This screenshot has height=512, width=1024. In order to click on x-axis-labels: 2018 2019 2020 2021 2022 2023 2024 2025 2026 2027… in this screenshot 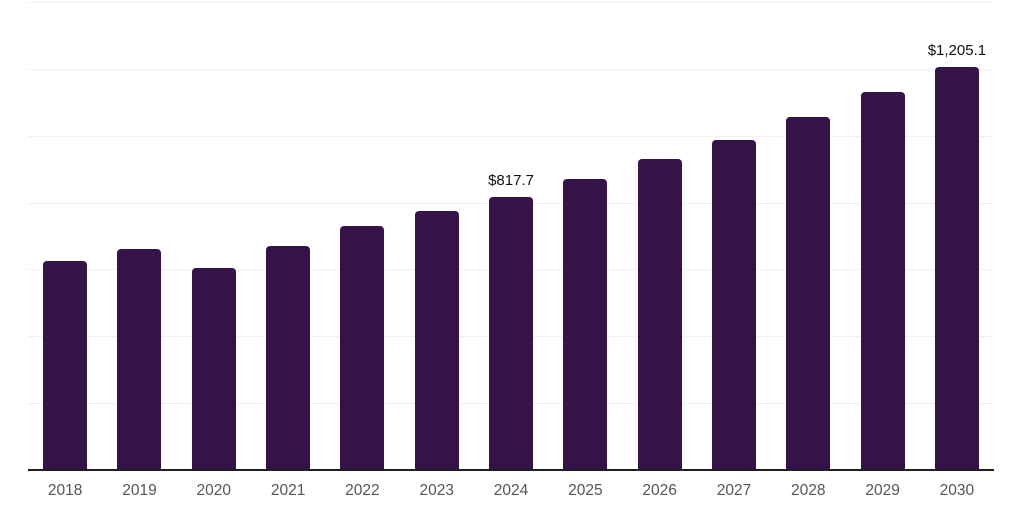, I will do `click(511, 490)`.